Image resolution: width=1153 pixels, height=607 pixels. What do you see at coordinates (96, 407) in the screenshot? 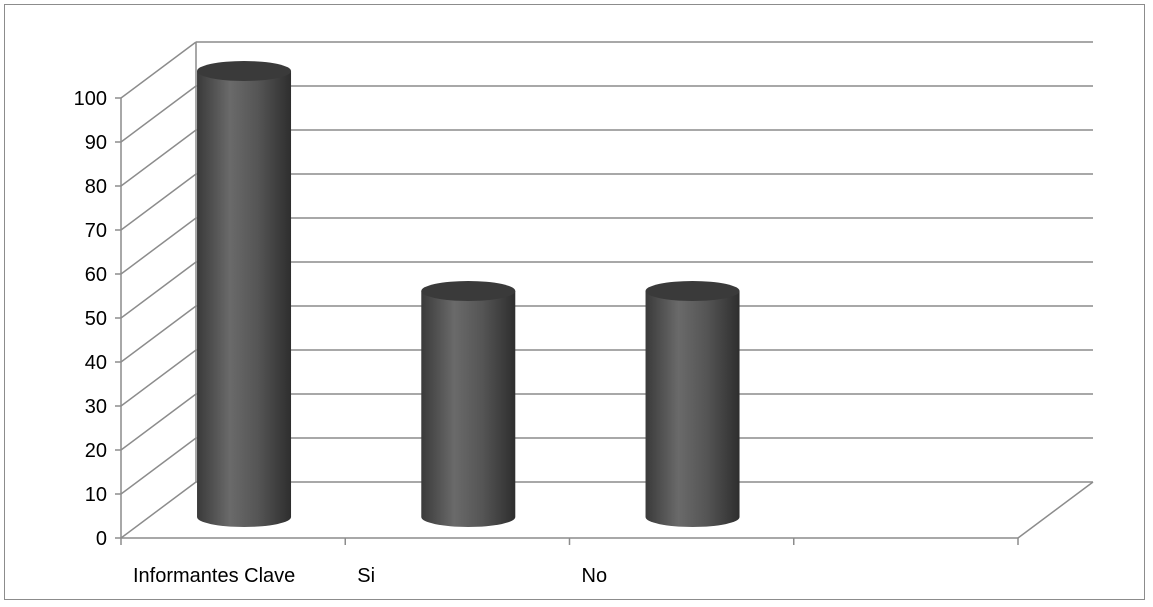
I see `y-tick-label: 30` at bounding box center [96, 407].